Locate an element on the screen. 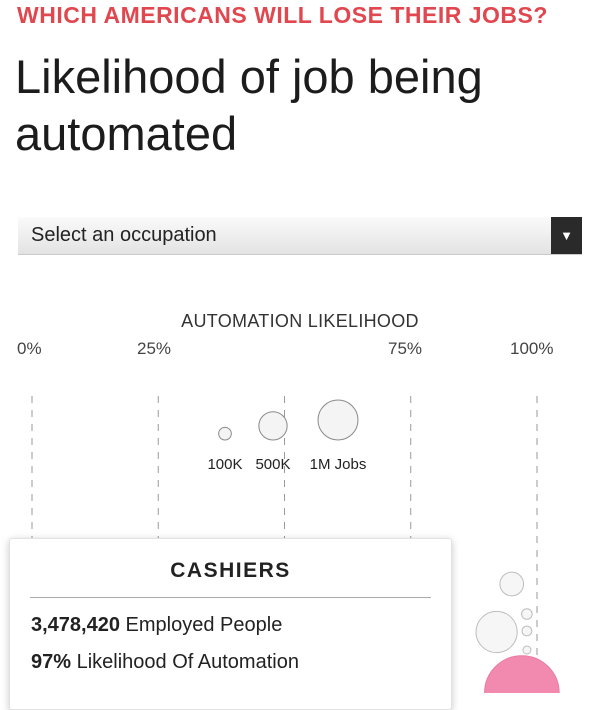 The image size is (600, 710). size-legend-label: 100K is located at coordinates (224, 464).